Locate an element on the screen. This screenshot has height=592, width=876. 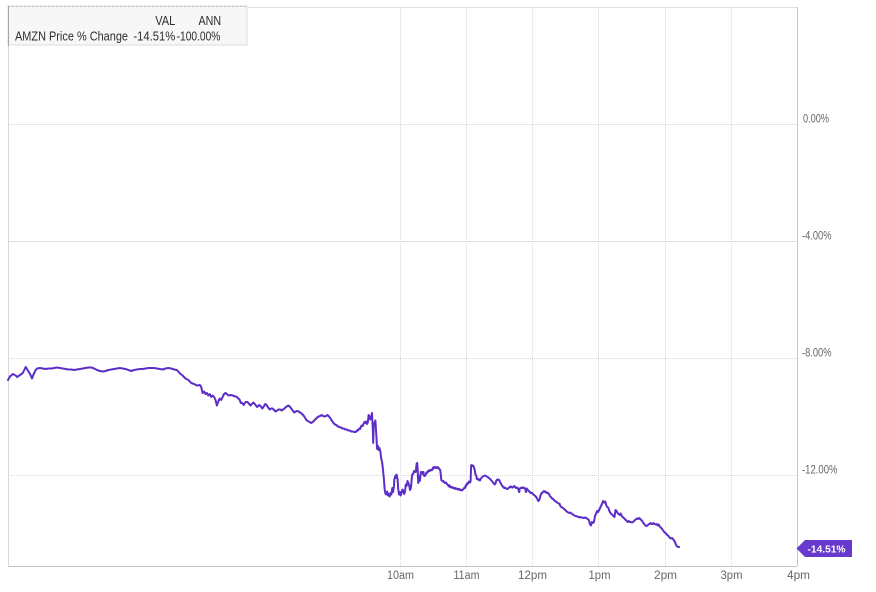
svg-text: 2pm is located at coordinates (665, 576).